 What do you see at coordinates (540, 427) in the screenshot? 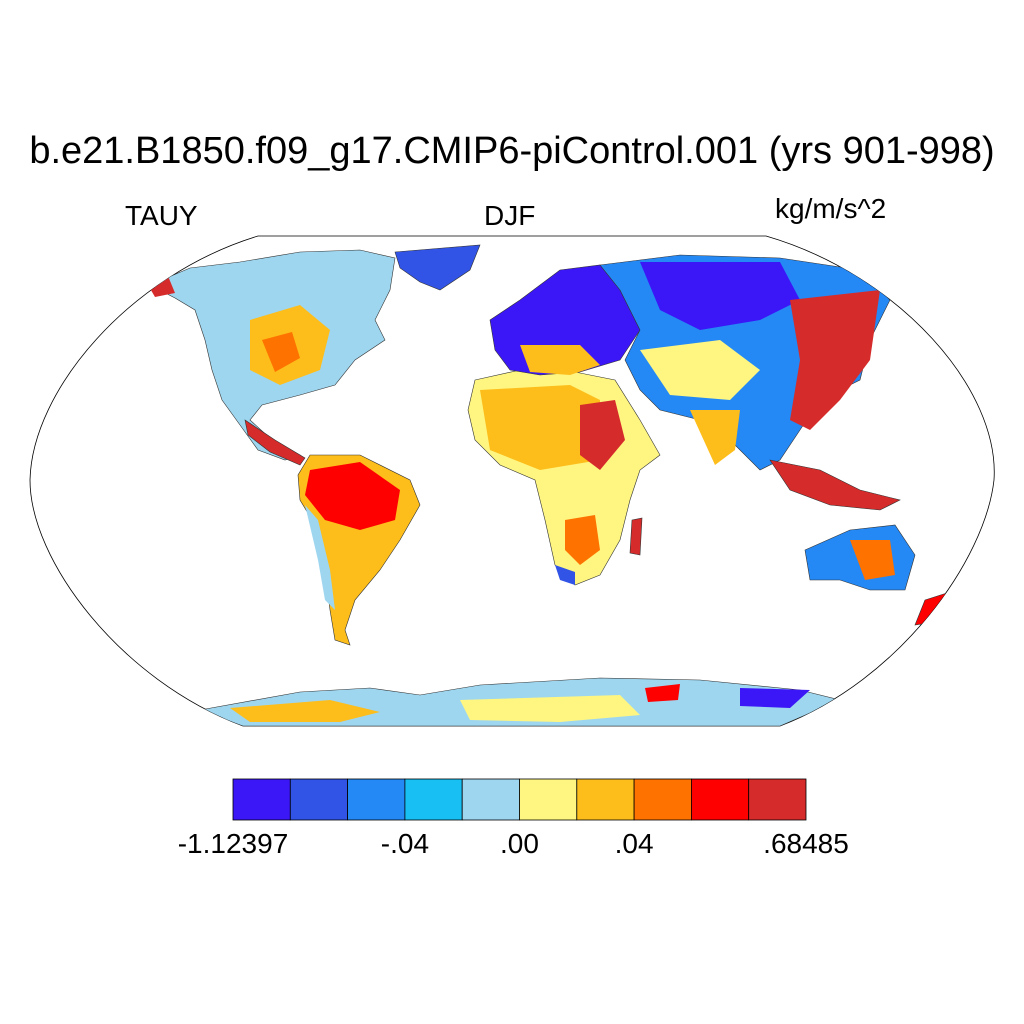
I see `sahara-warm` at bounding box center [540, 427].